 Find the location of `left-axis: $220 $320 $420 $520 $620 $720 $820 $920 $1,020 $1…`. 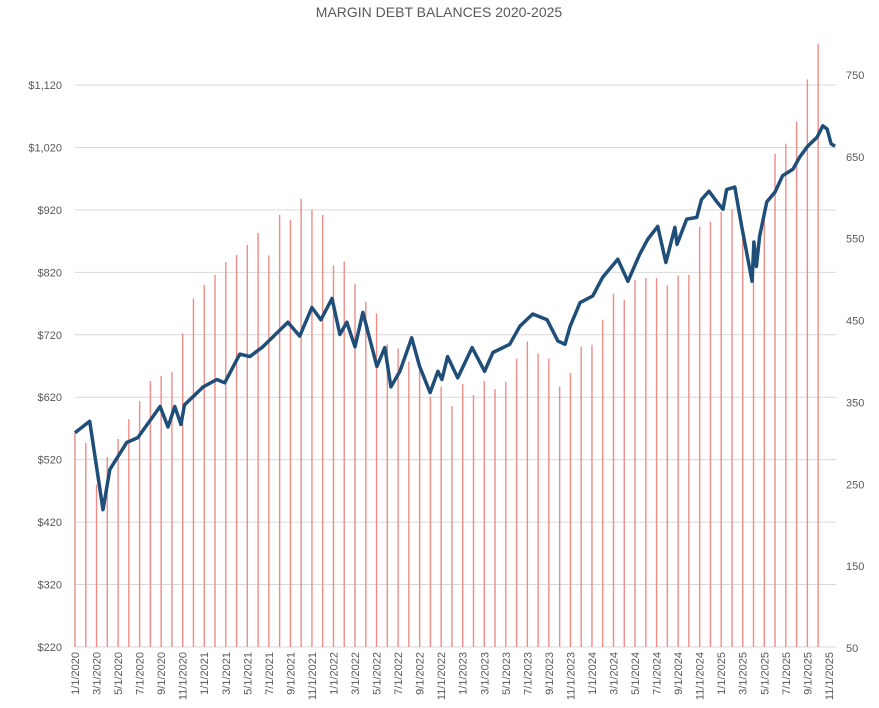

left-axis: $220 $320 $420 $520 $620 $720 $820 $920 $1,020 $1… is located at coordinates (45, 367).